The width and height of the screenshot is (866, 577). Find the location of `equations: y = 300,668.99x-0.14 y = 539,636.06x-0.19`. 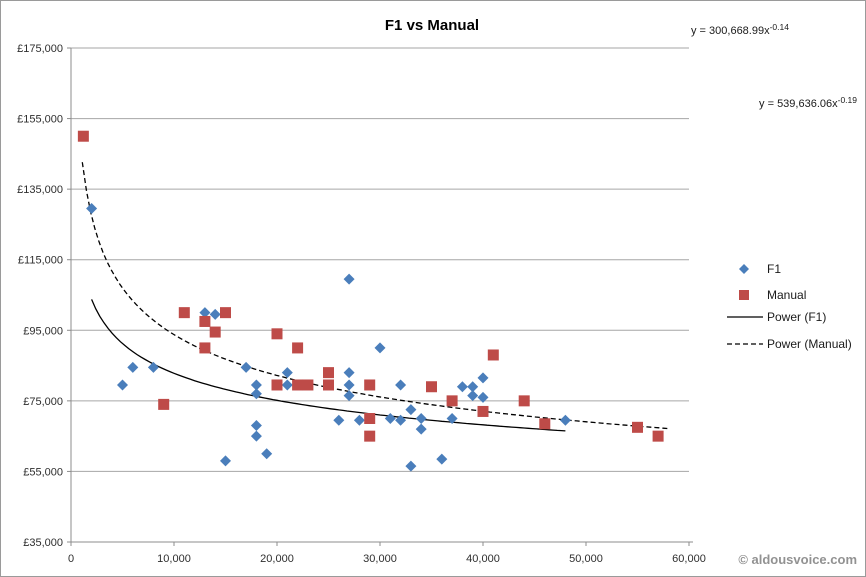

equations: y = 300,668.99x-0.14 y = 539,636.06x-0.19 is located at coordinates (774, 66).